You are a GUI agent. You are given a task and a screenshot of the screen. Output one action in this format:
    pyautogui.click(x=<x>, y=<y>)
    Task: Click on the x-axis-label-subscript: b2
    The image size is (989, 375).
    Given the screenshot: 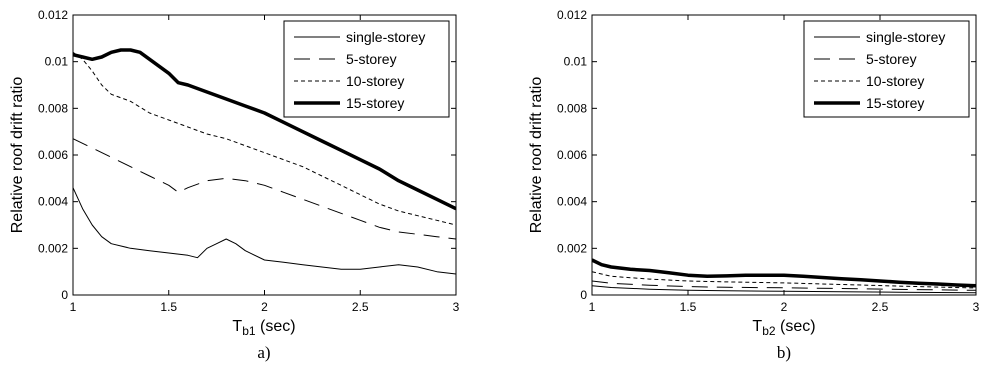 What is the action you would take?
    pyautogui.click(x=769, y=331)
    